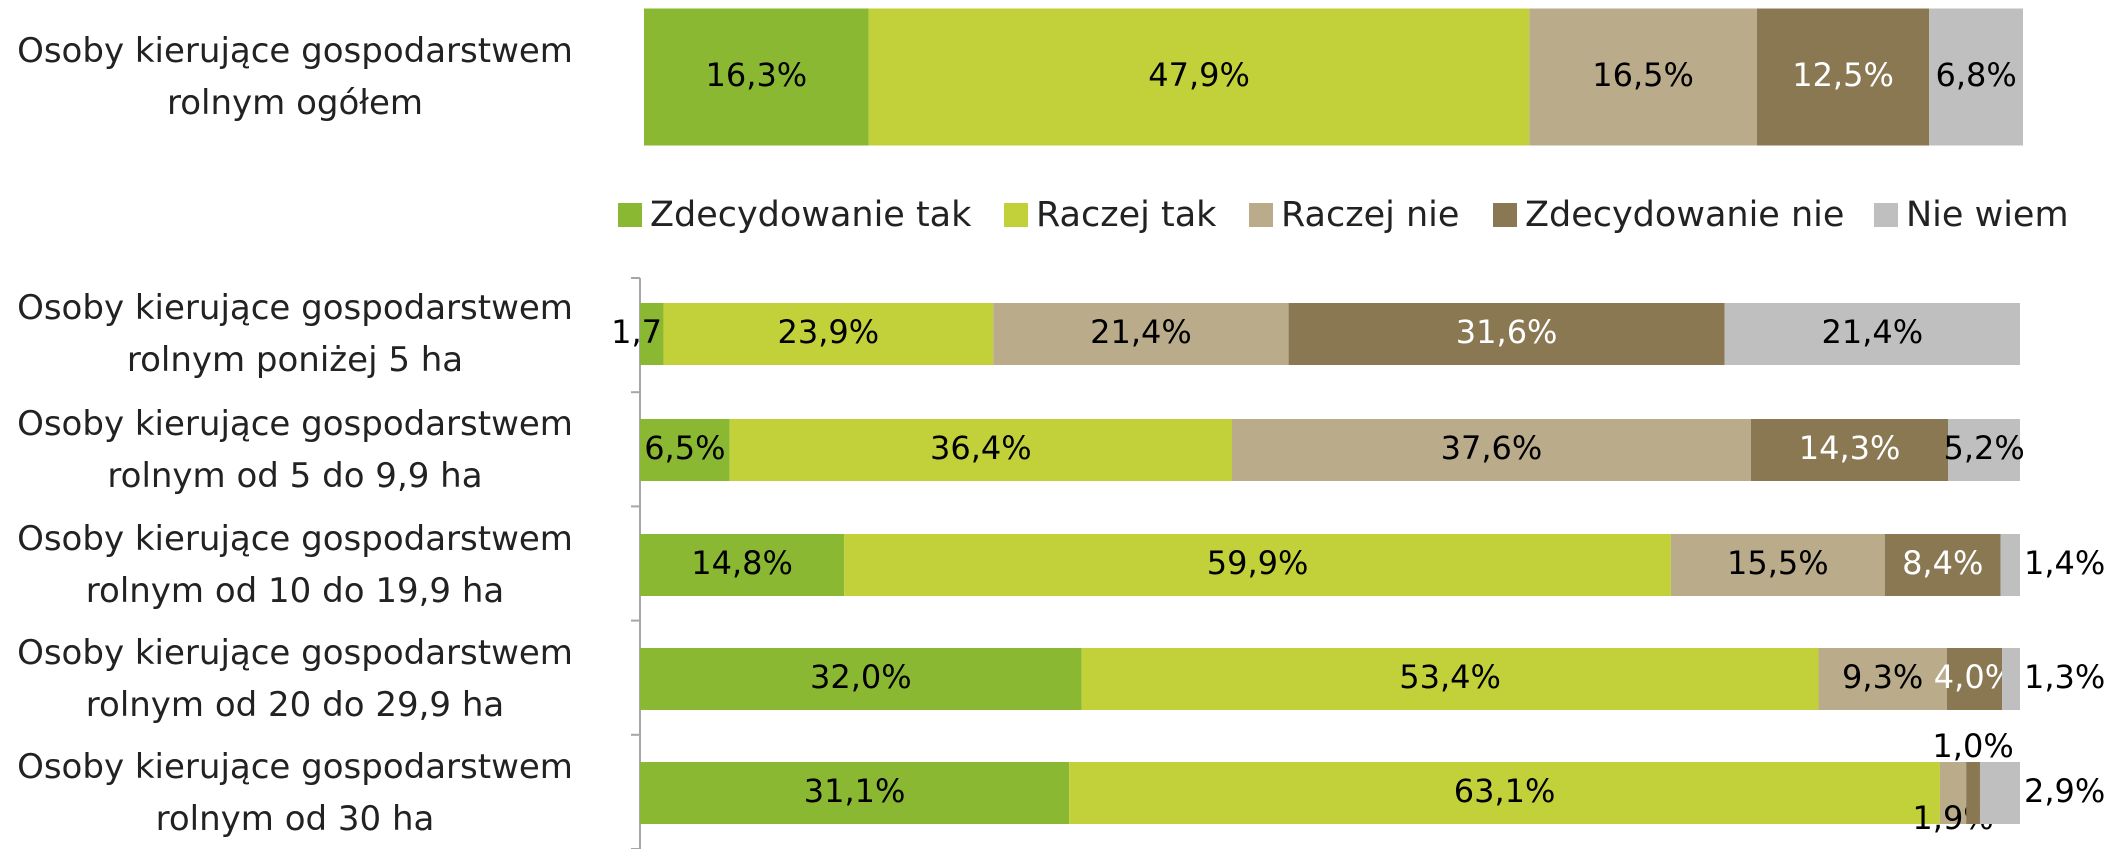 The width and height of the screenshot is (2105, 849). I want to click on data-label: 23,9%, so click(829, 332).